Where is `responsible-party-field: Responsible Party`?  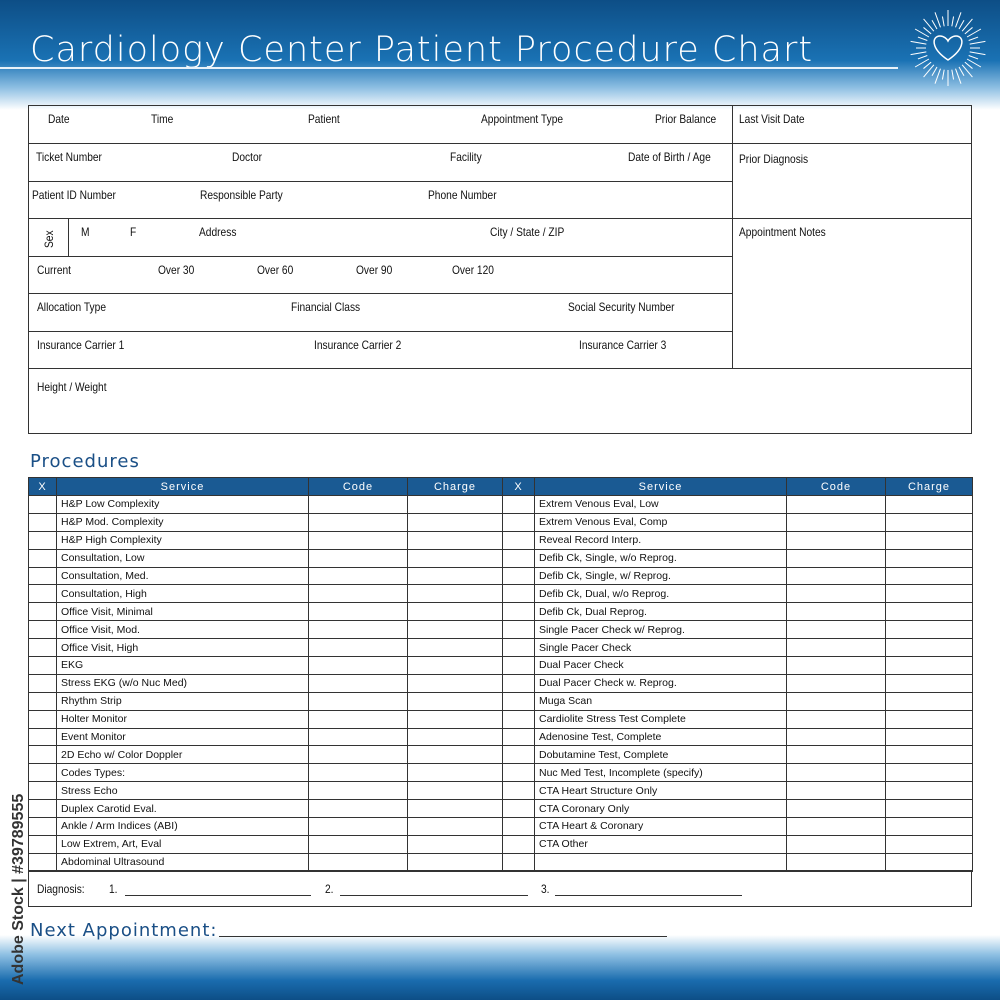 responsible-party-field: Responsible Party is located at coordinates (241, 195).